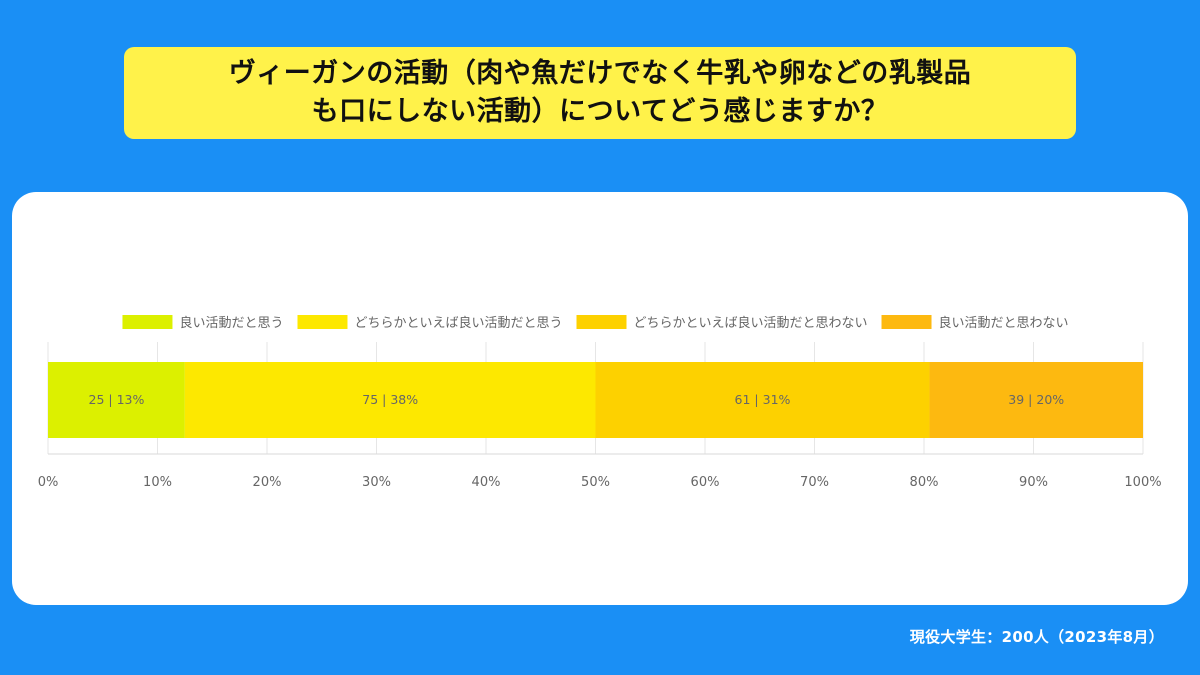 The height and width of the screenshot is (675, 1200). What do you see at coordinates (751, 323) in the screenshot?
I see `legend-label: どちらかといえば良い活動だと思わない` at bounding box center [751, 323].